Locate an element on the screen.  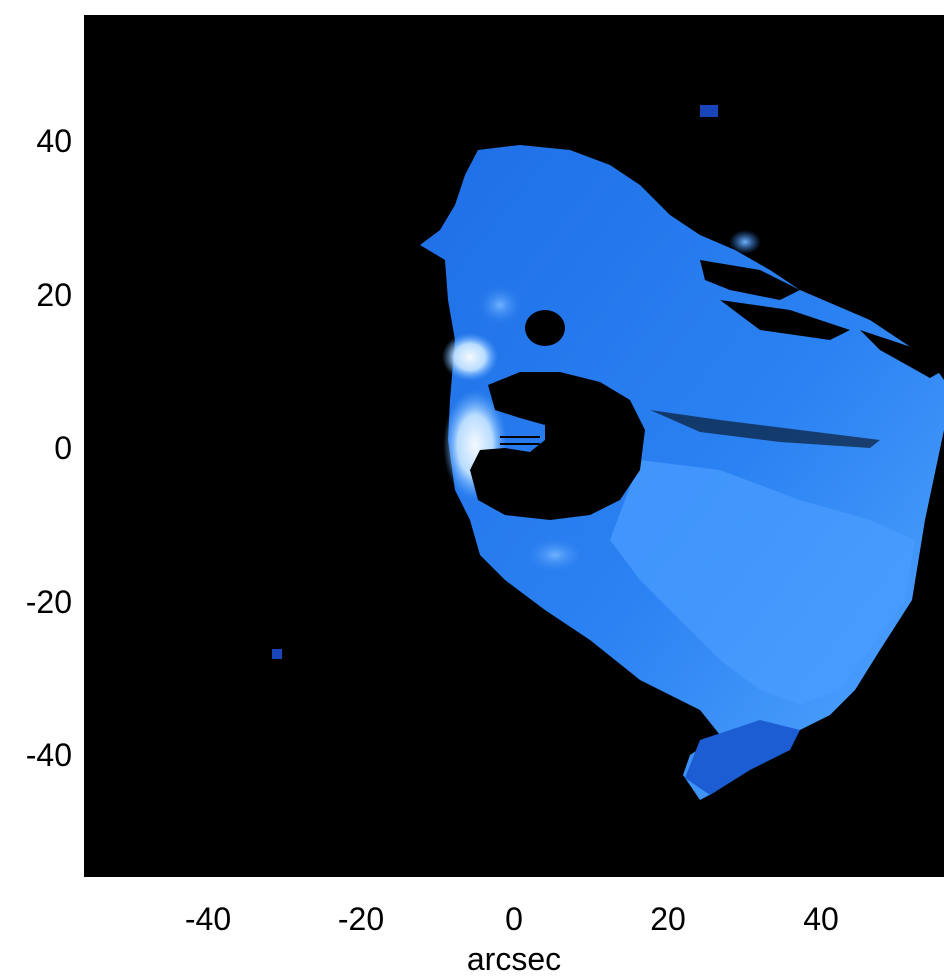
x-axis-label: arcsec is located at coordinates (514, 959).